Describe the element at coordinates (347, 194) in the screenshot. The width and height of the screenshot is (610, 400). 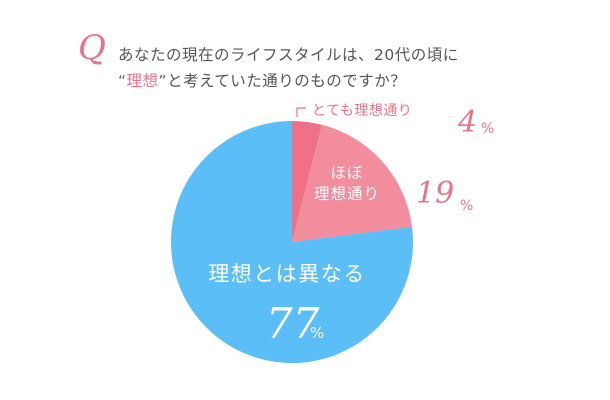
I see `slice-label-2-line-2: 理想通り` at that location.